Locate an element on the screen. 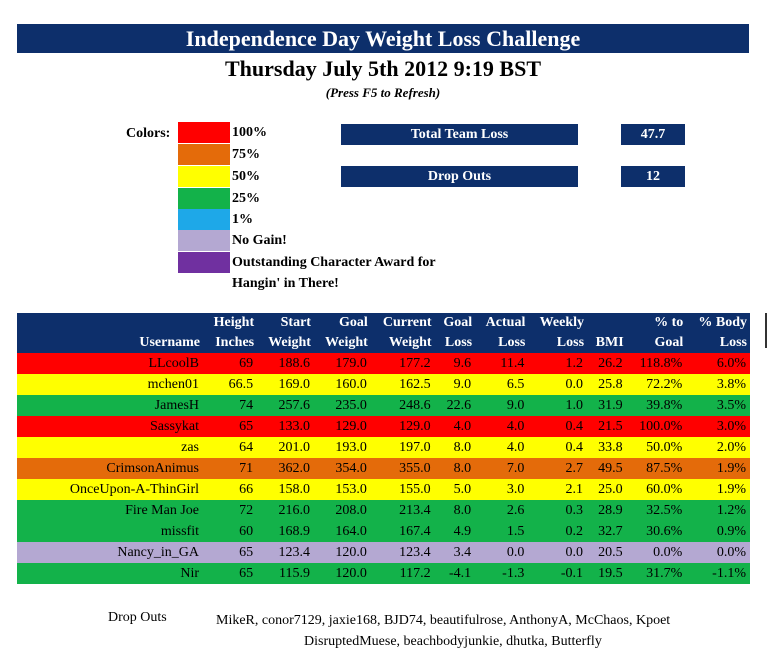  col-header-goal-pct: Goal is located at coordinates (656, 343).